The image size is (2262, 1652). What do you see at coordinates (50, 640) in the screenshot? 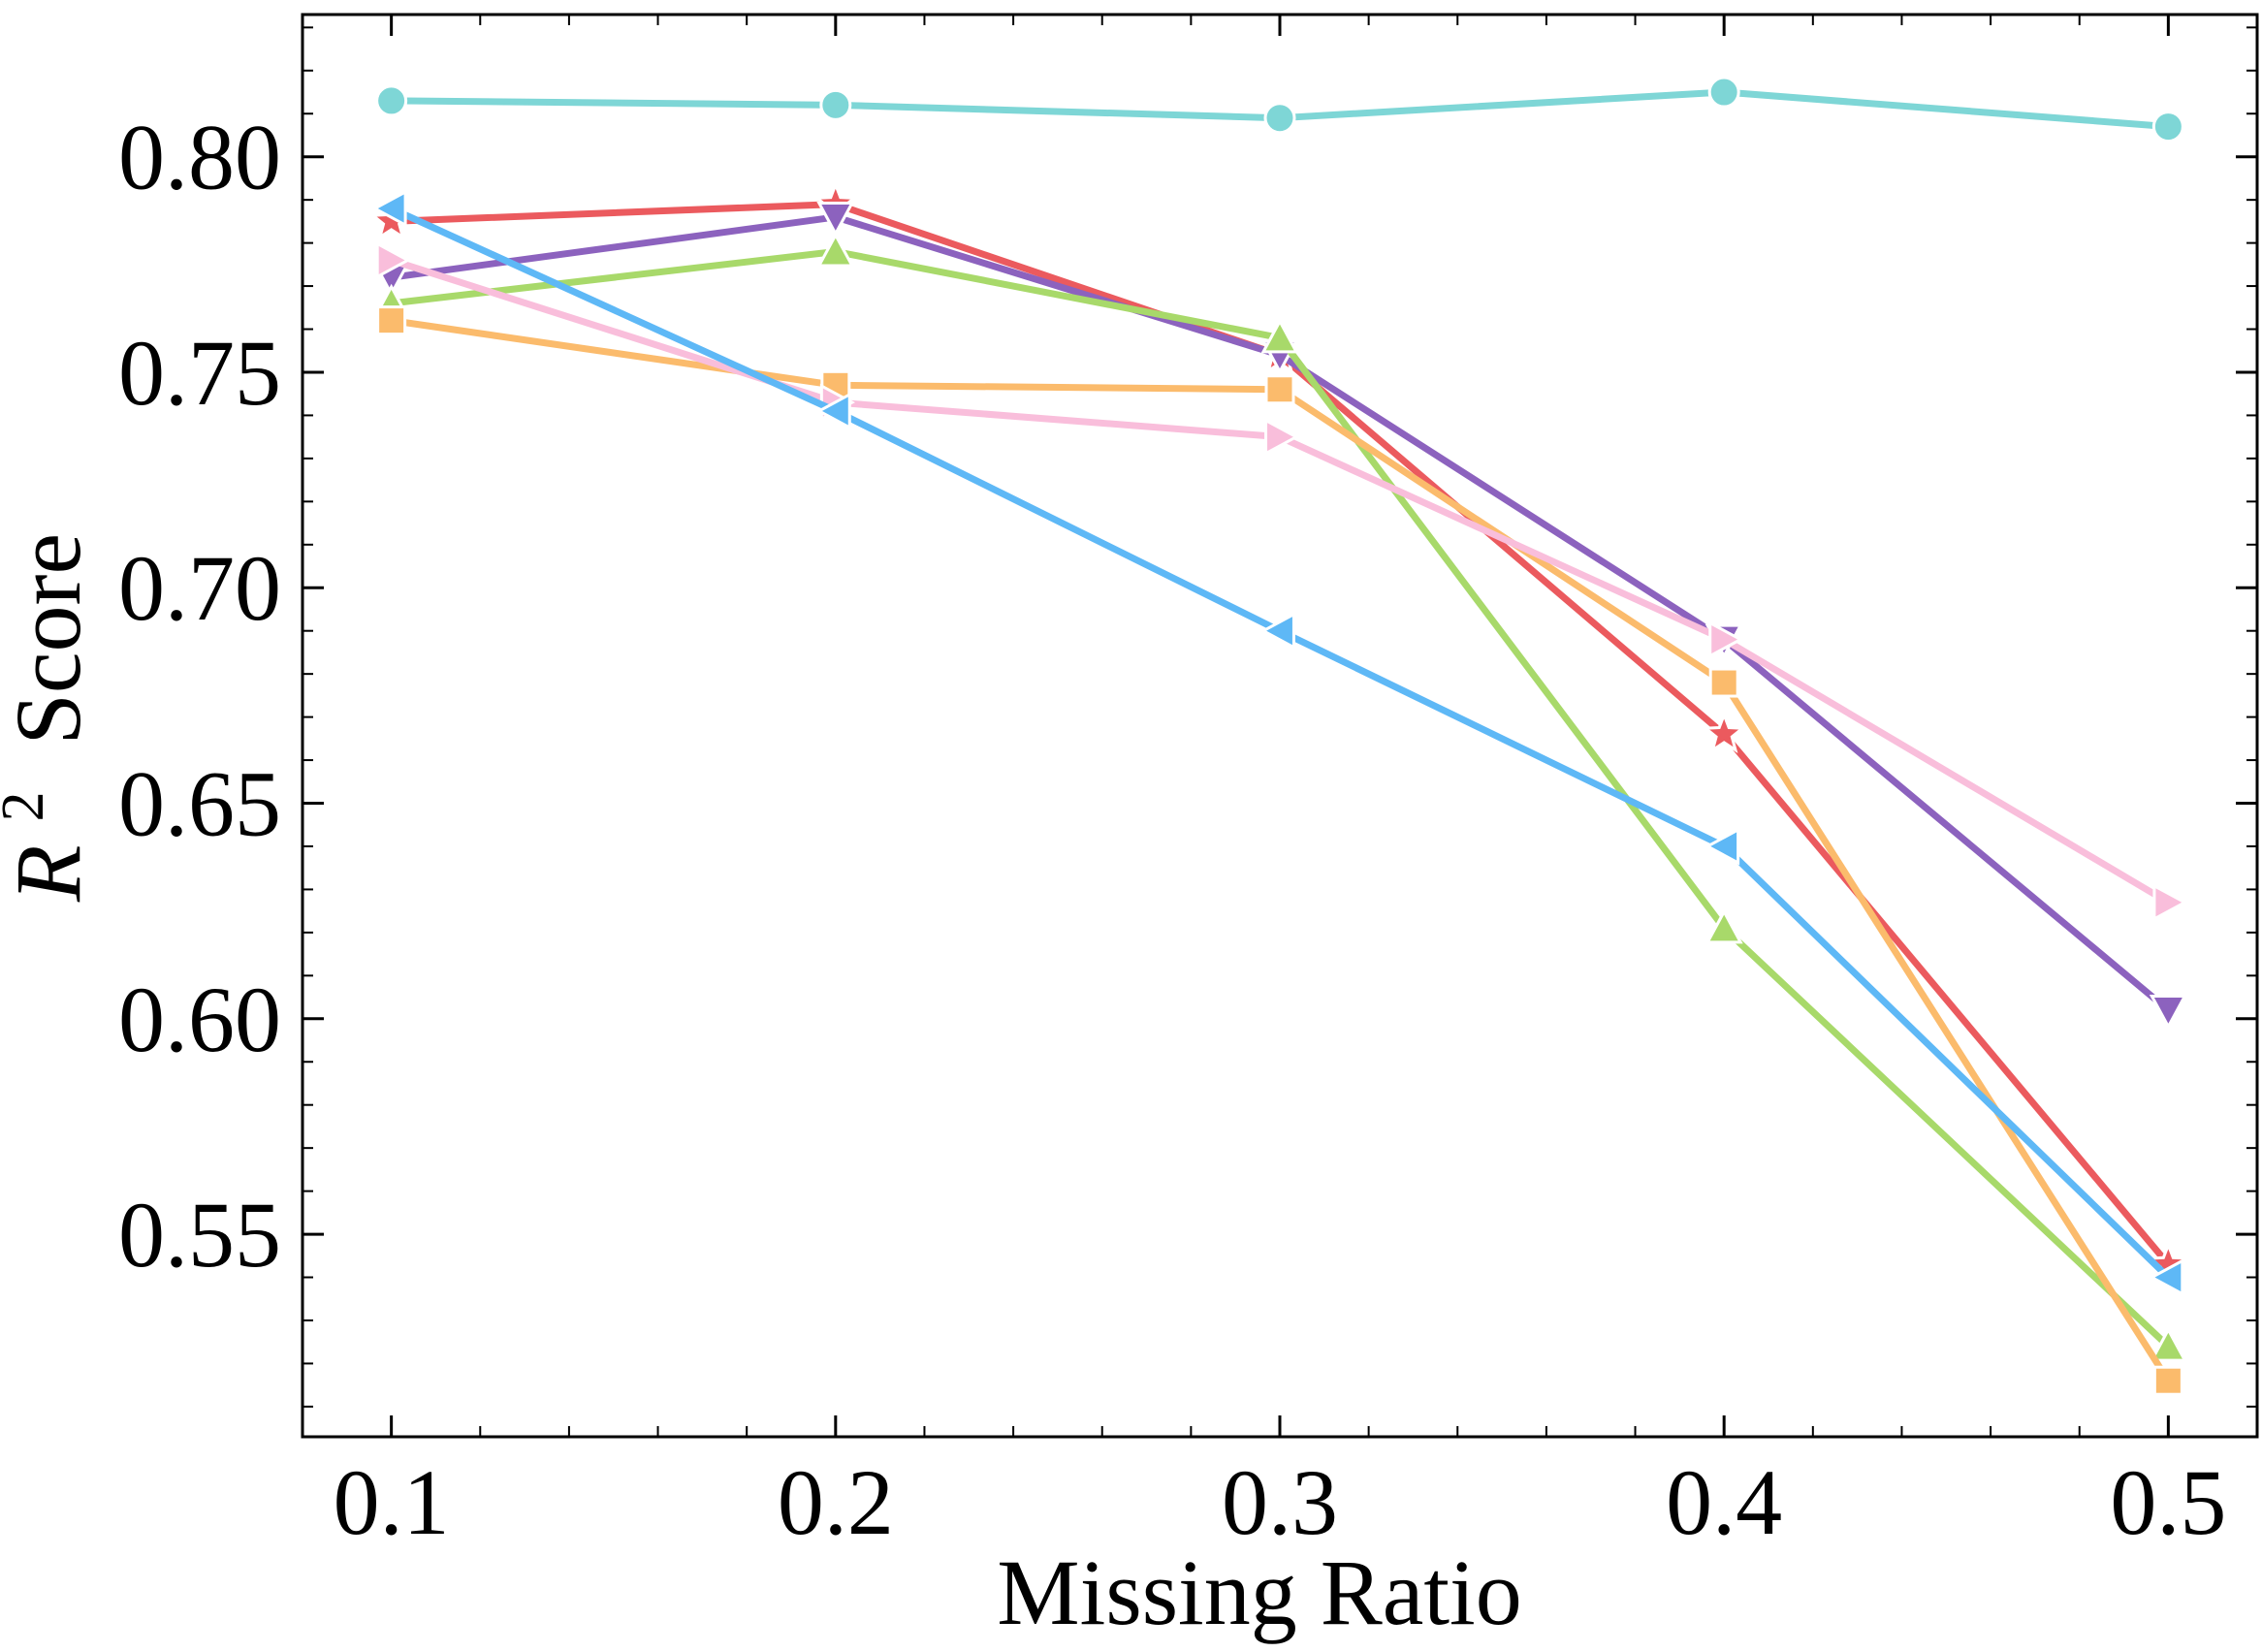
I see `y-axis-title-rest: Score` at bounding box center [50, 640].